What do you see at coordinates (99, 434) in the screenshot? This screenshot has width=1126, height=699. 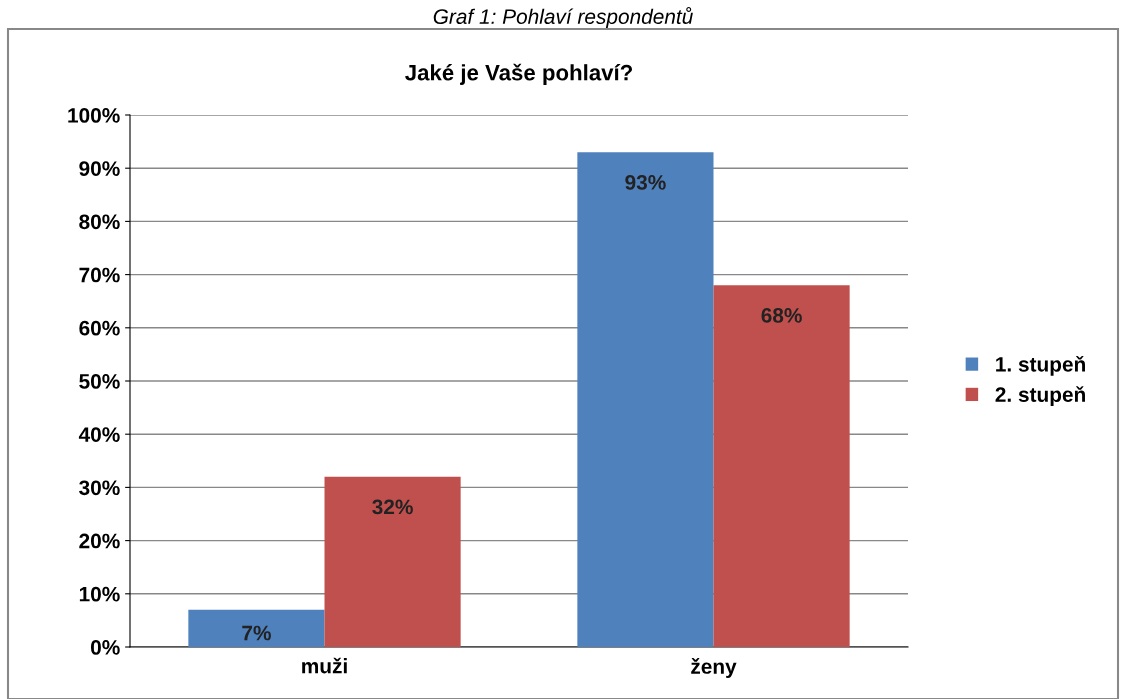 I see `y-tick-label: 40%` at bounding box center [99, 434].